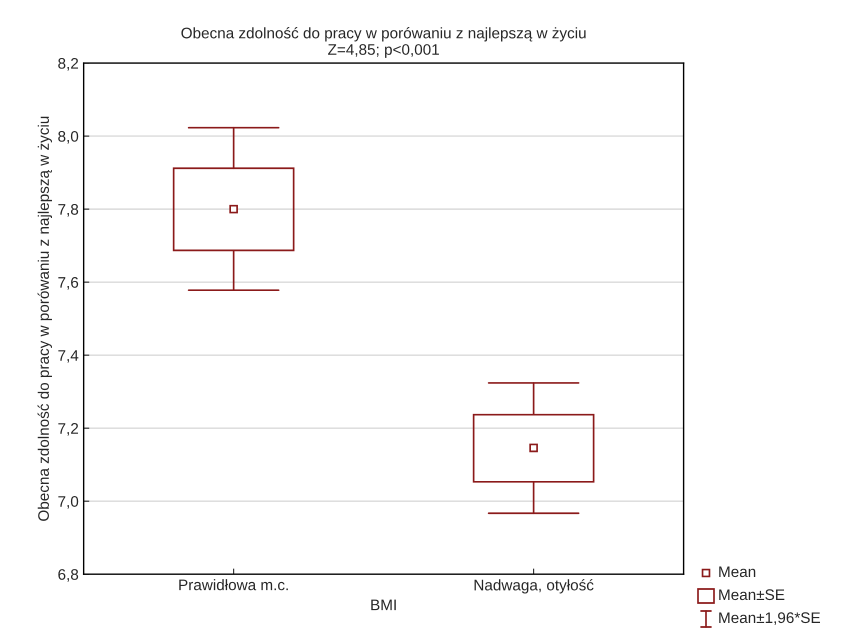 Image resolution: width=845 pixels, height=631 pixels. I want to click on chart-title: Obecna zdolność do pracy w porówaniu z najlepszą w życiu, so click(383, 34).